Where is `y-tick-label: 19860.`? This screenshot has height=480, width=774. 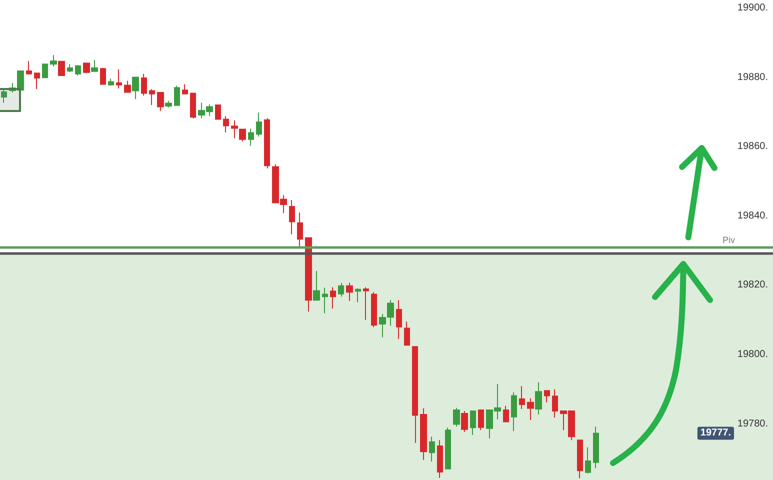
y-tick-label: 19860. is located at coordinates (752, 146).